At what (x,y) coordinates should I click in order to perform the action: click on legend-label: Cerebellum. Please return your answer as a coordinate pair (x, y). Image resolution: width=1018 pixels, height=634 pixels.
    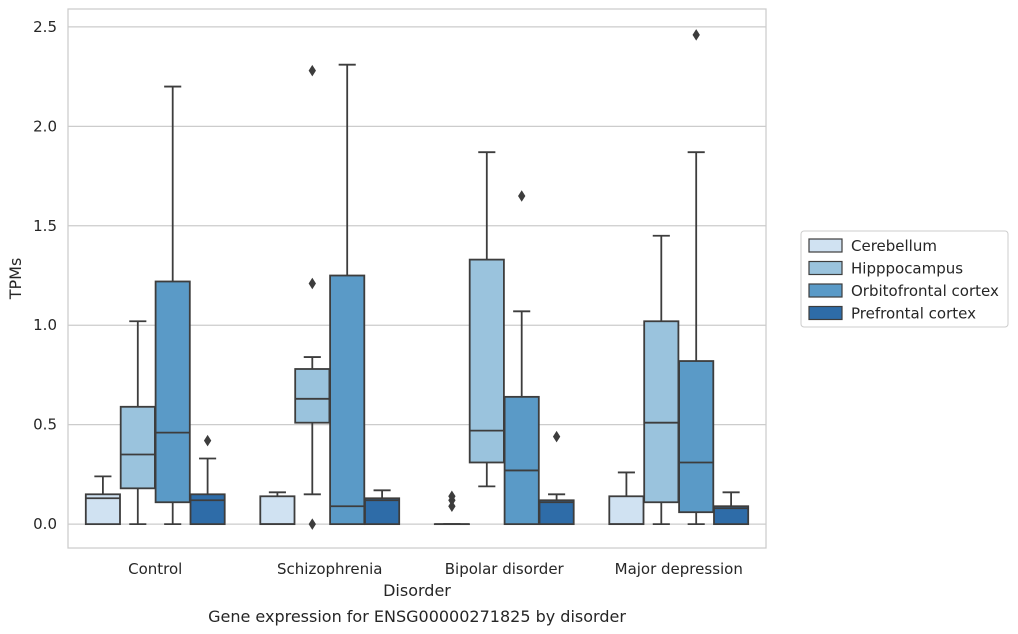
    Looking at the image, I should click on (894, 246).